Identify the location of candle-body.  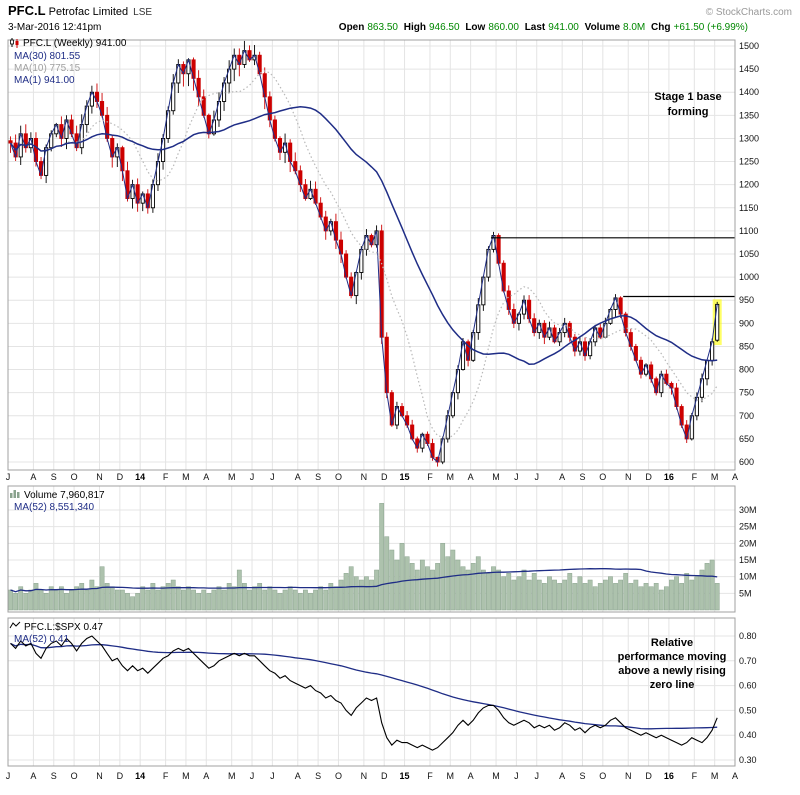
(717, 322).